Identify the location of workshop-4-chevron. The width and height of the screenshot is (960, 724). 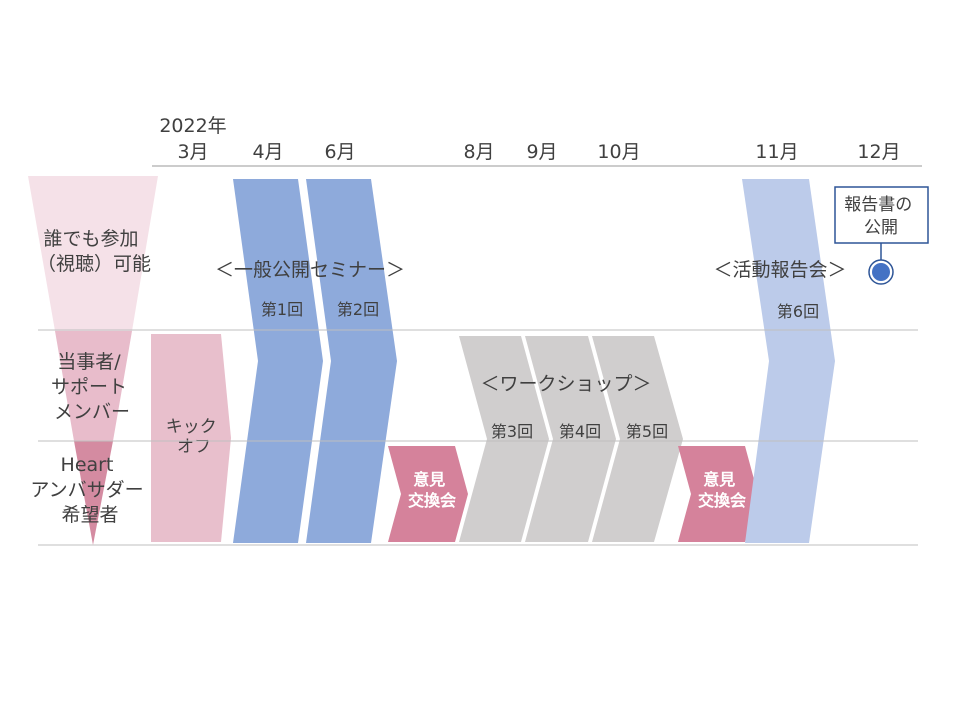
(570, 439).